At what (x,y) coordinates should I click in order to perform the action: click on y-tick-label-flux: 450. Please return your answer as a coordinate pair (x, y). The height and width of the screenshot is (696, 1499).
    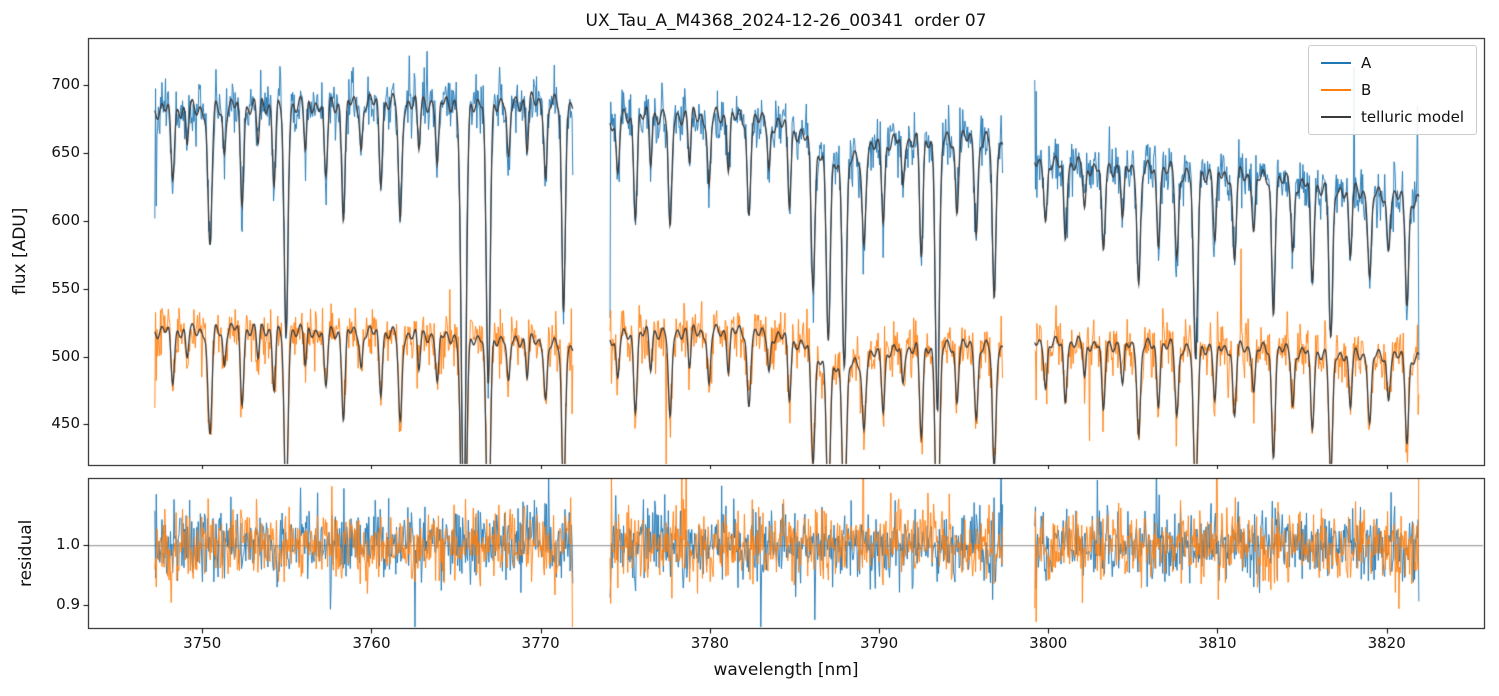
    Looking at the image, I should click on (65, 423).